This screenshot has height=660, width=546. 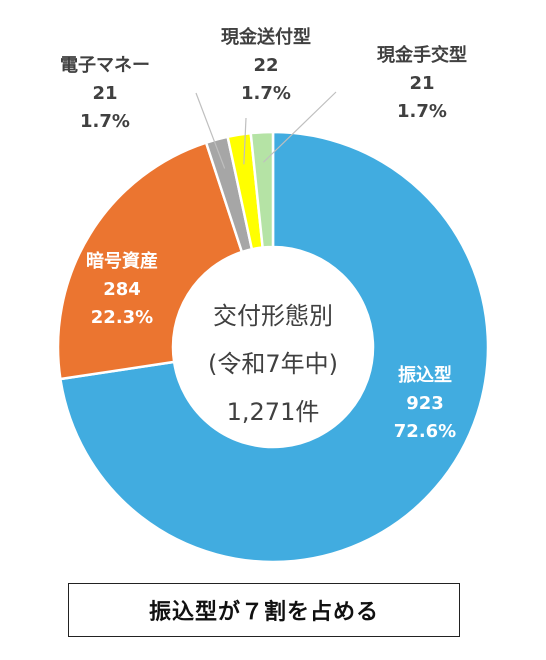 I want to click on label-furikomi-value: 923, so click(x=425, y=403).